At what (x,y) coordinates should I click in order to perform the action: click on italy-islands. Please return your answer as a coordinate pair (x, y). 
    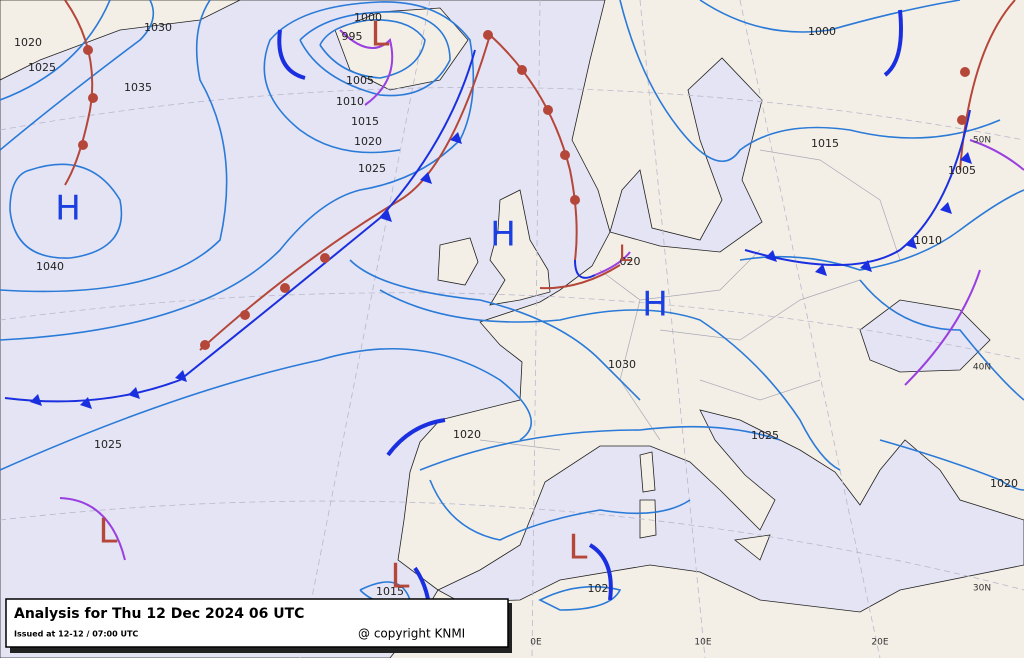
    Looking at the image, I should click on (705, 506).